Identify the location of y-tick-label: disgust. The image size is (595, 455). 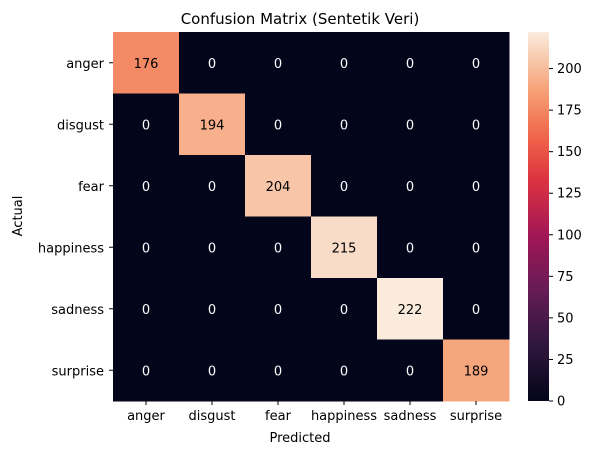
(80, 125).